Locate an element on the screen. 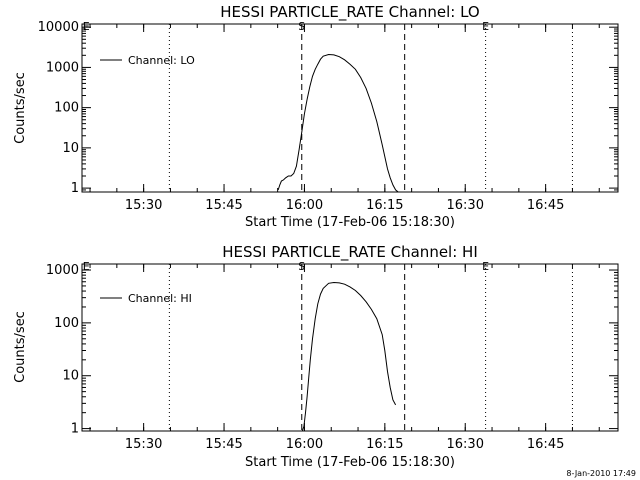  x-tick-label-hi: 16:45 is located at coordinates (545, 444).